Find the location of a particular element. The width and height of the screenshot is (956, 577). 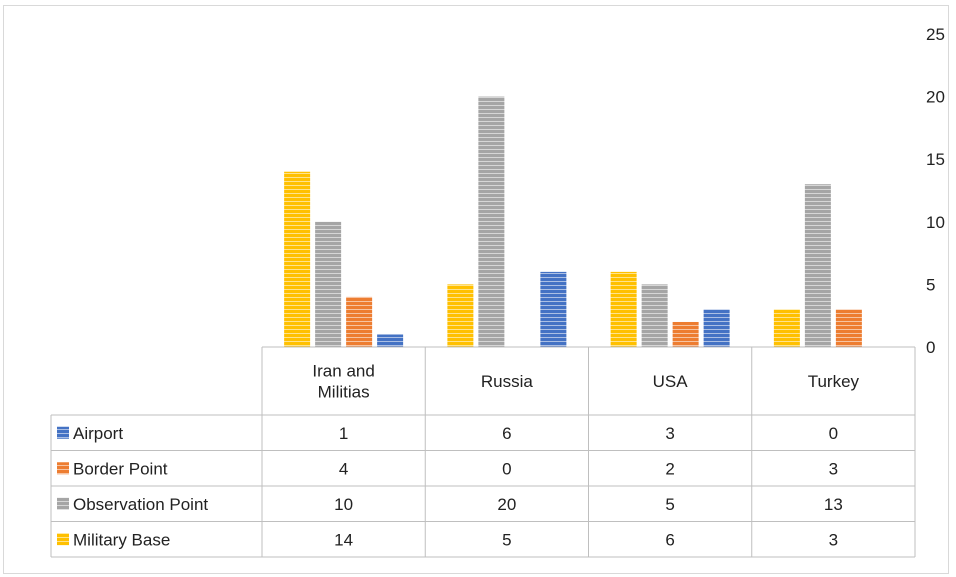

legend-label-airport: Airport is located at coordinates (98, 433).